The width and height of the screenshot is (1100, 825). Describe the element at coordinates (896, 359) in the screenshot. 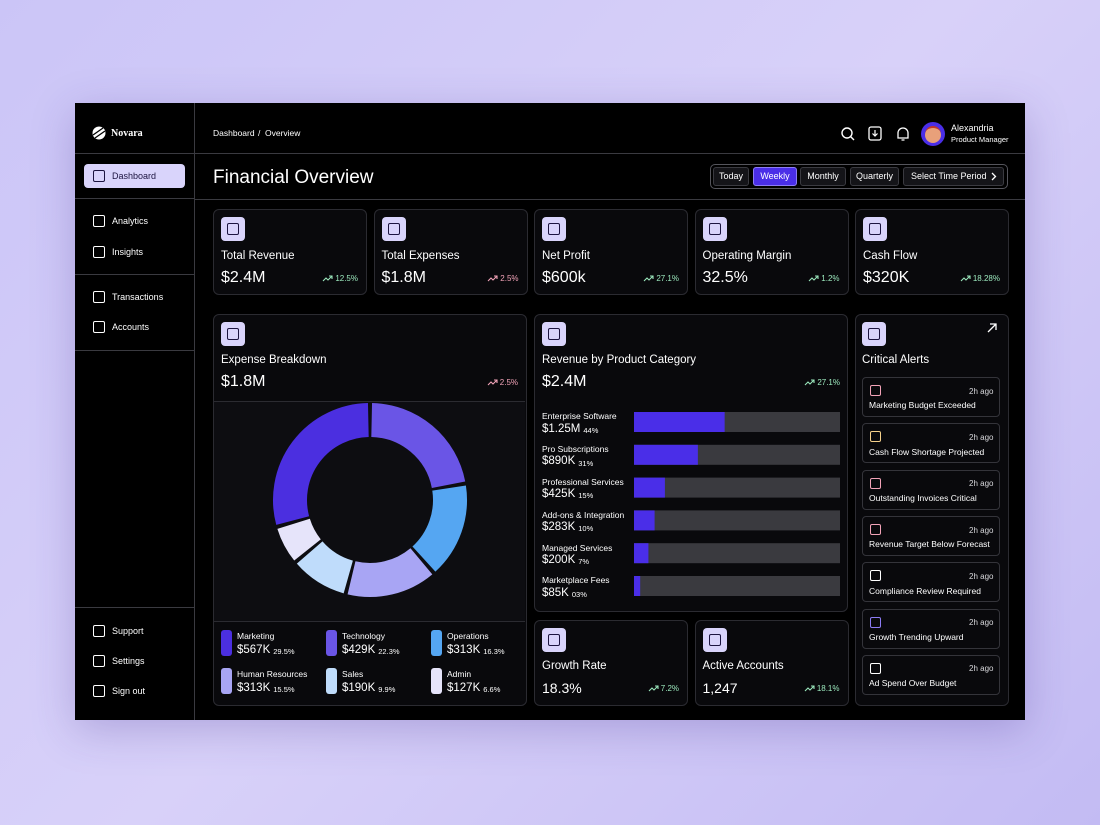

I see `card-title: Critical Alerts` at that location.